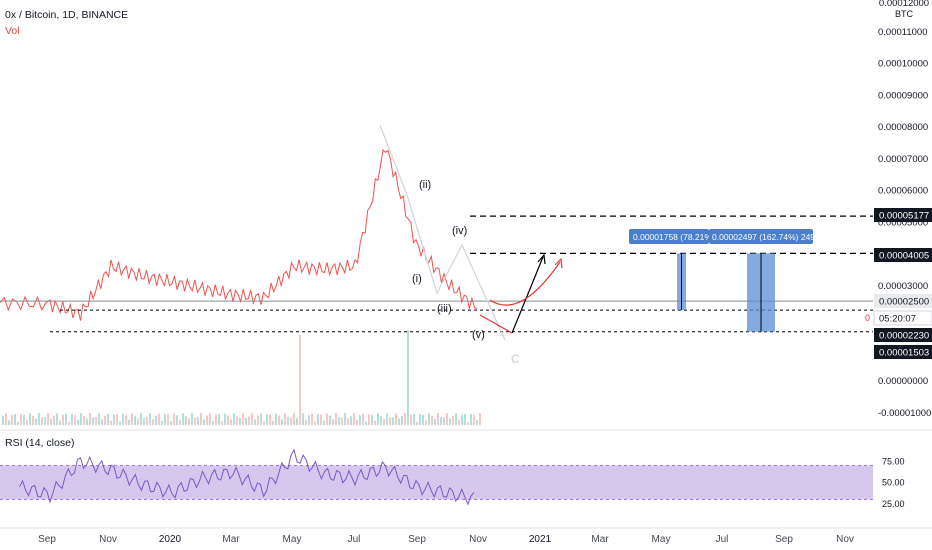 The image size is (932, 550). Describe the element at coordinates (669, 236) in the screenshot. I see `measure-label-bg` at that location.